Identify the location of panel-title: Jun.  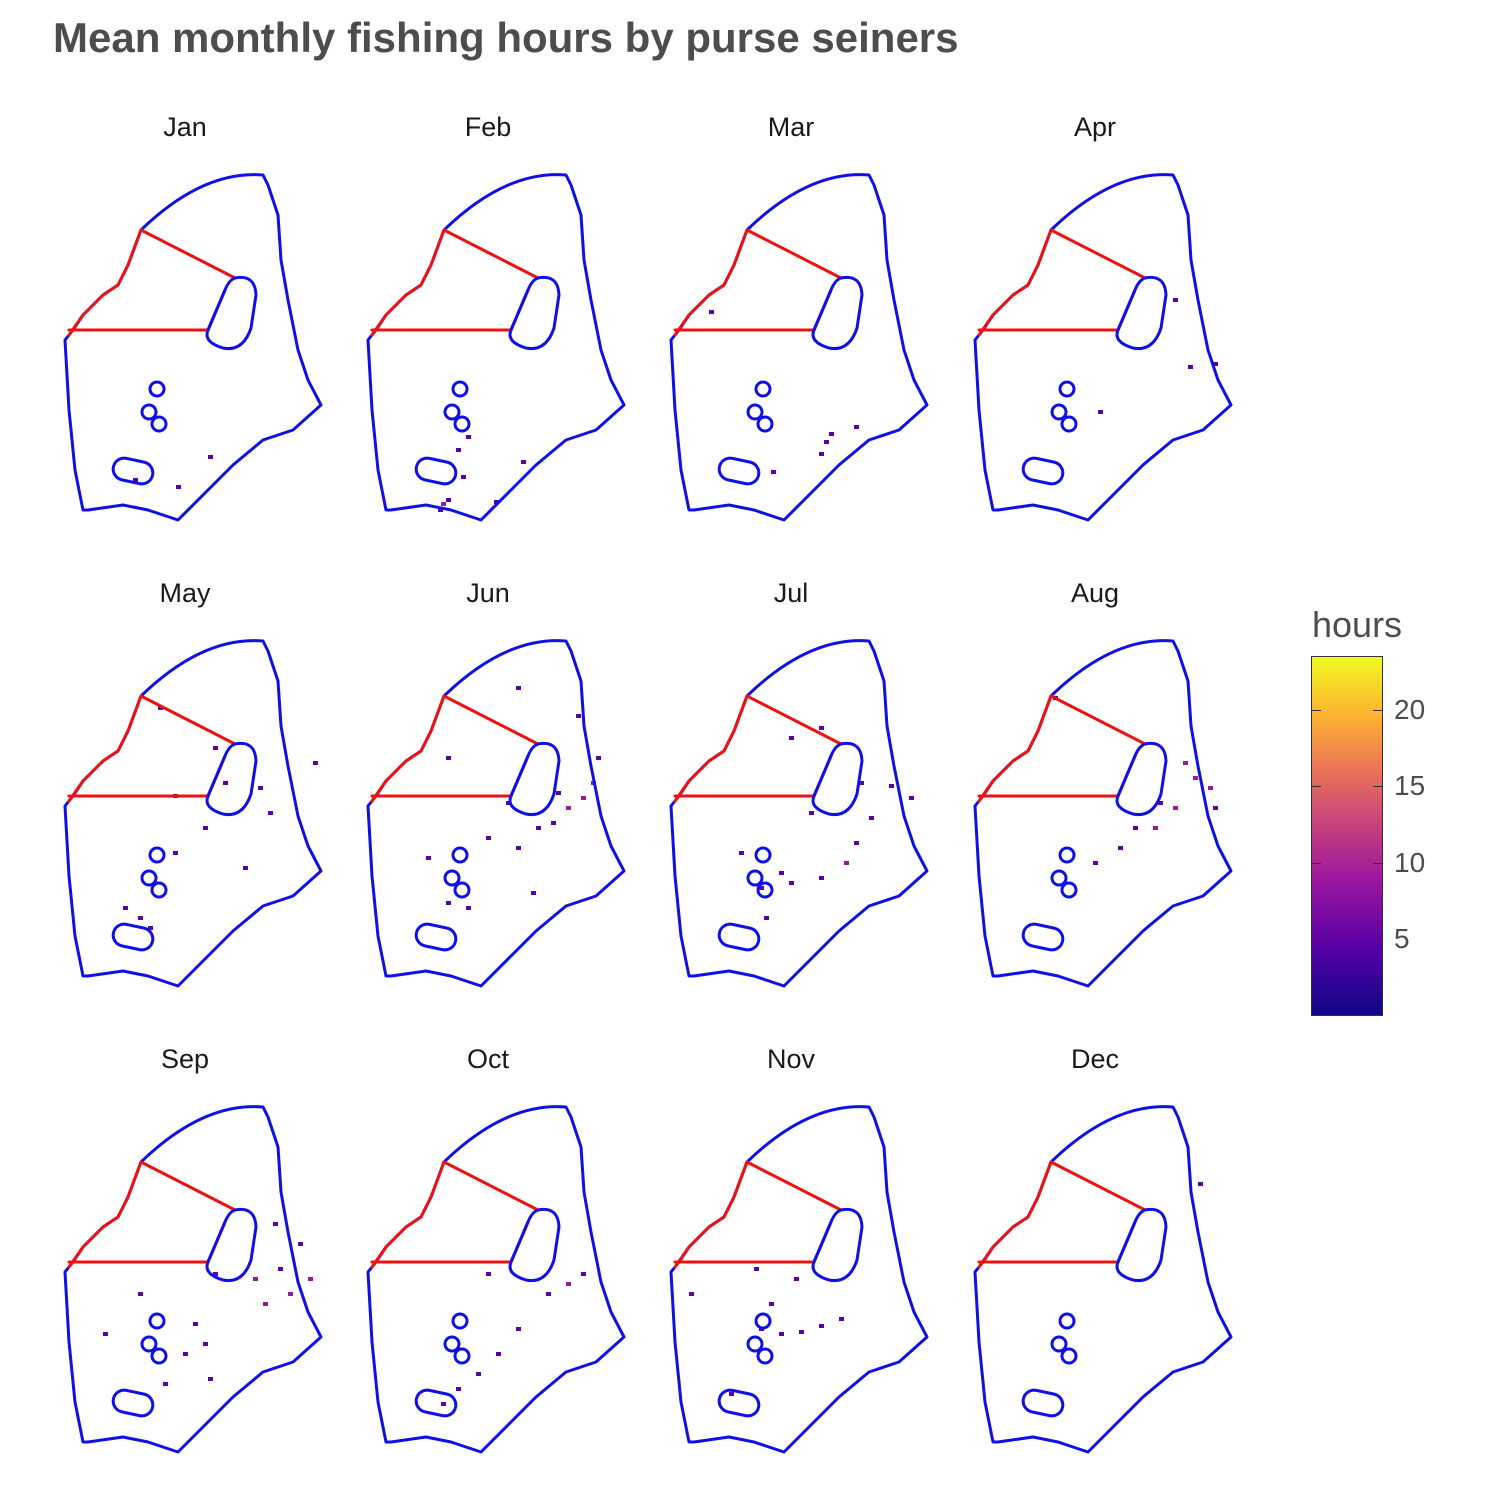
(488, 593).